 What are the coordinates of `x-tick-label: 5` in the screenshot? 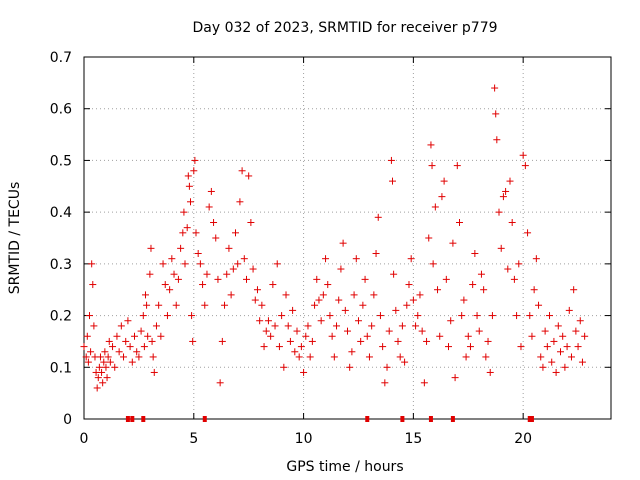 It's located at (193, 439).